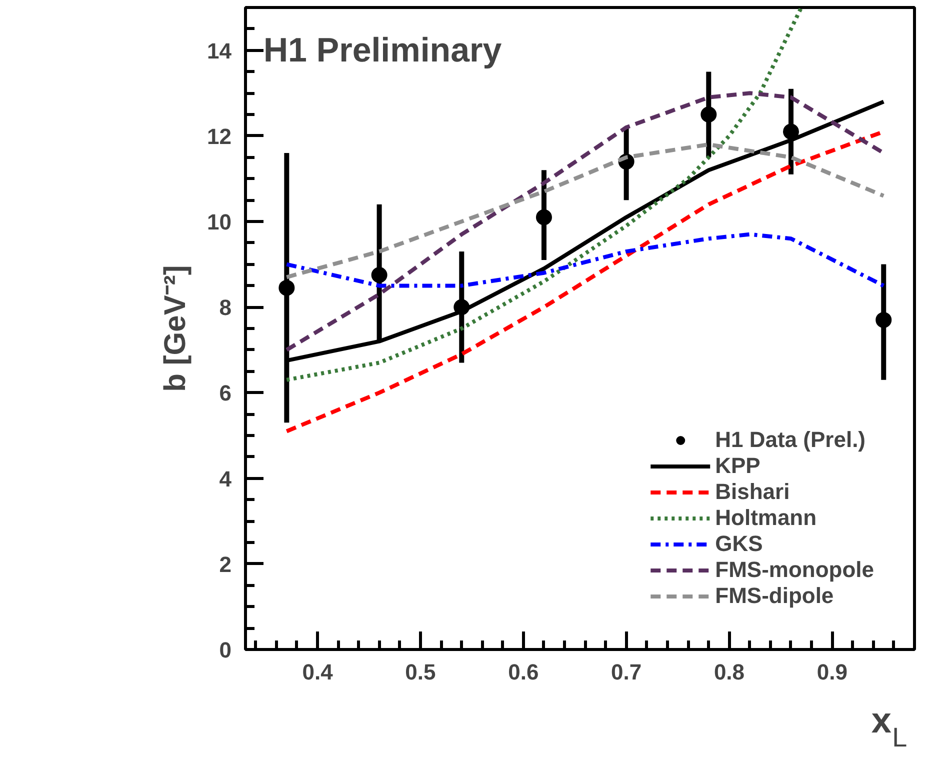 This screenshot has width=926, height=760. What do you see at coordinates (737, 466) in the screenshot?
I see `legend-label: KPP` at bounding box center [737, 466].